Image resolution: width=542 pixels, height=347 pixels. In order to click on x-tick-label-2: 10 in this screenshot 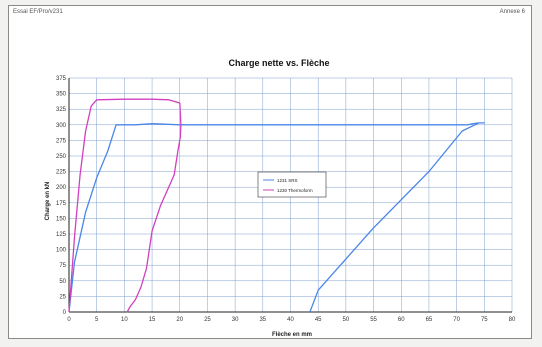, I will do `click(124, 320)`.